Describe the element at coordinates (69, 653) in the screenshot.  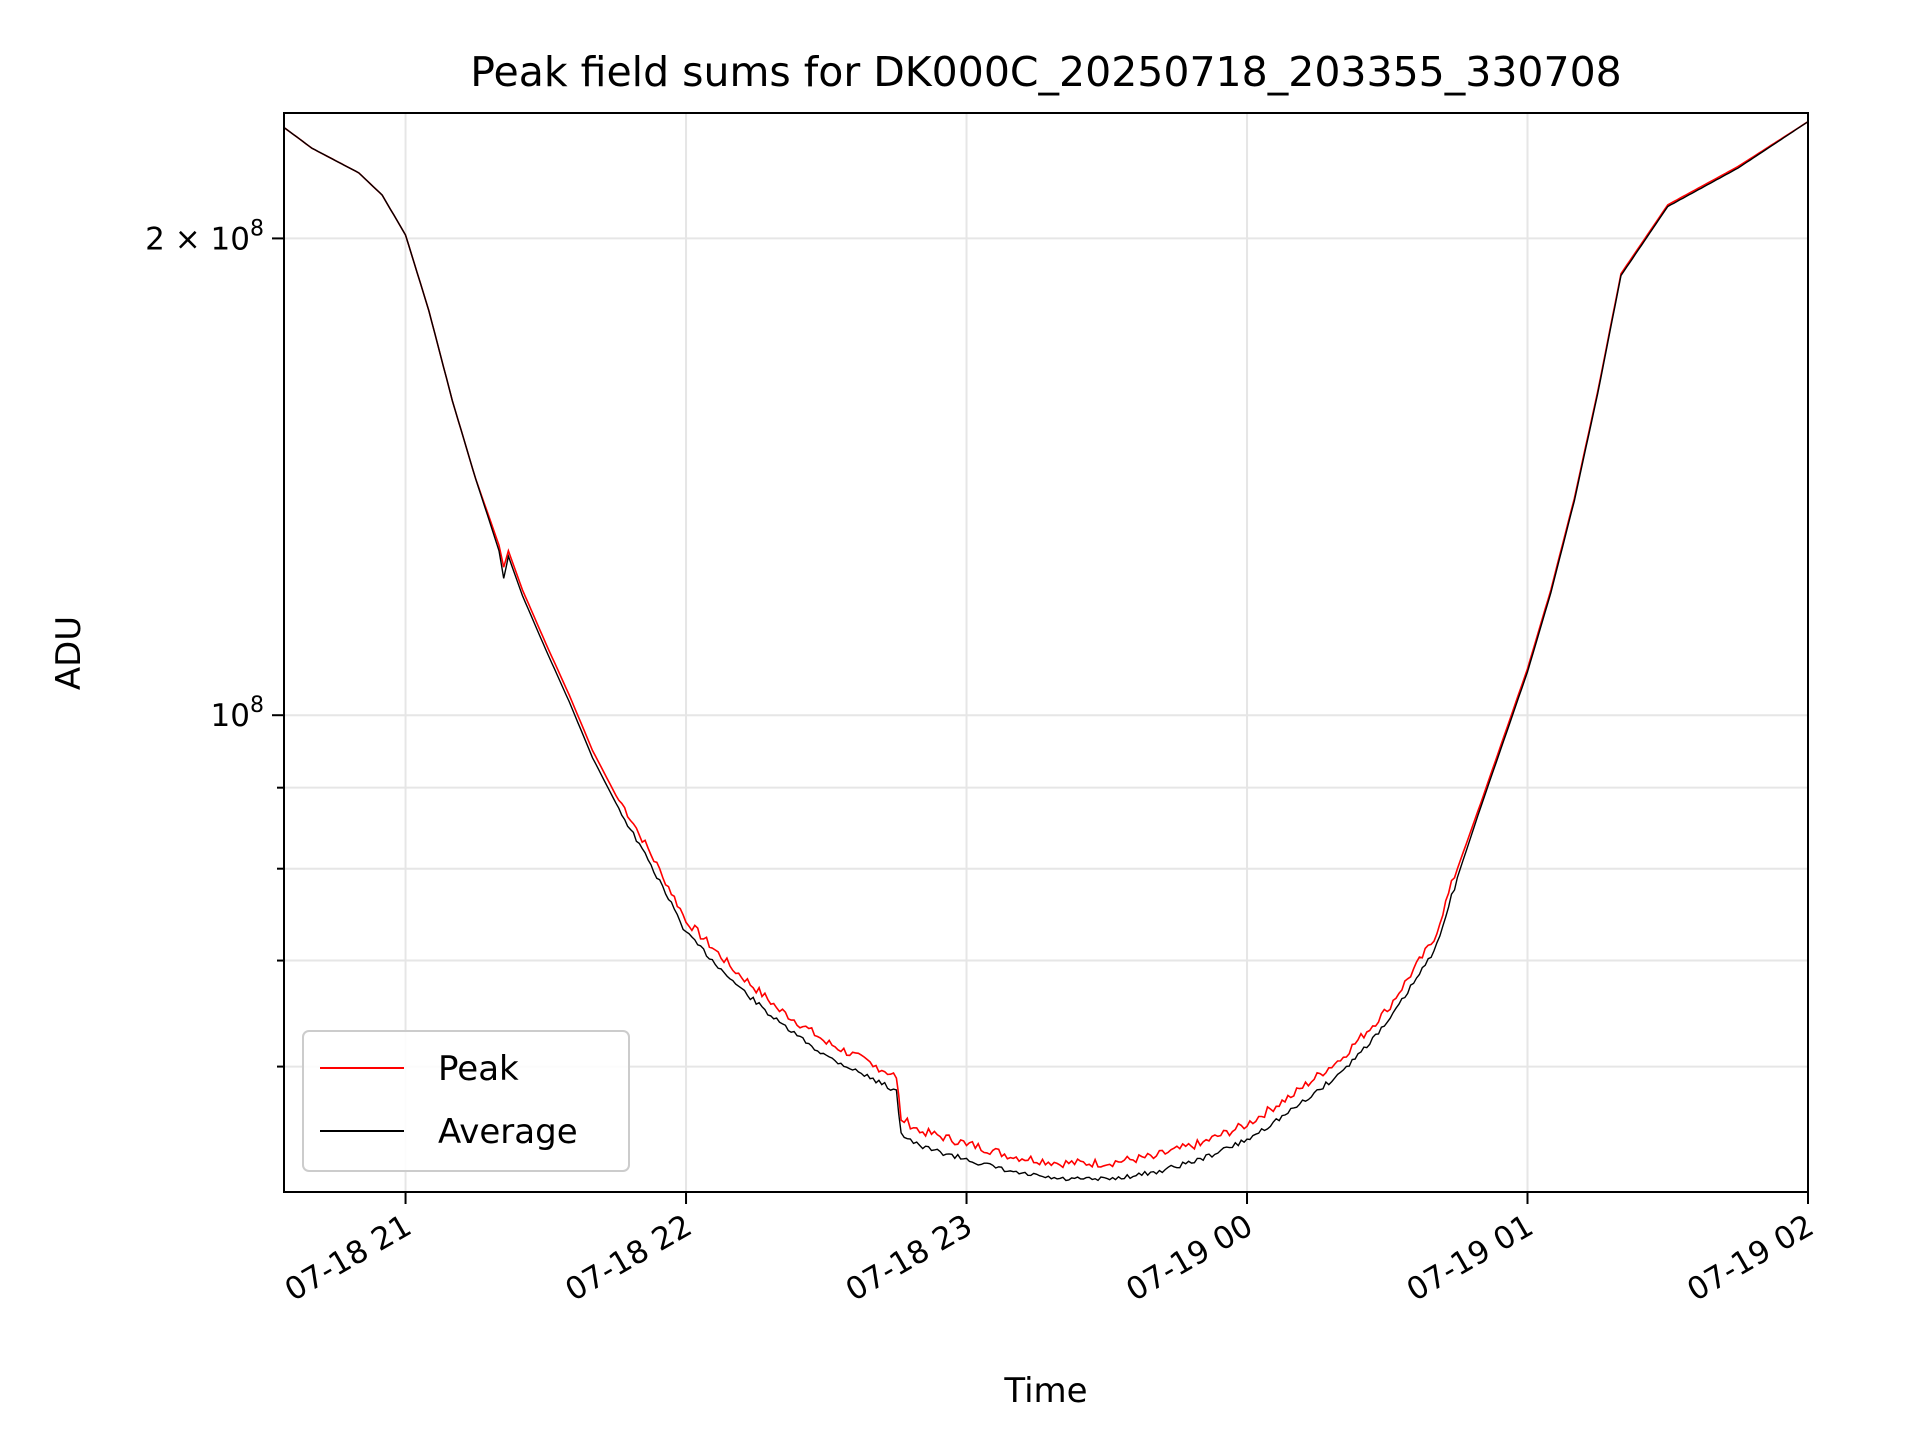
I see `y-axis-label: ADU` at that location.